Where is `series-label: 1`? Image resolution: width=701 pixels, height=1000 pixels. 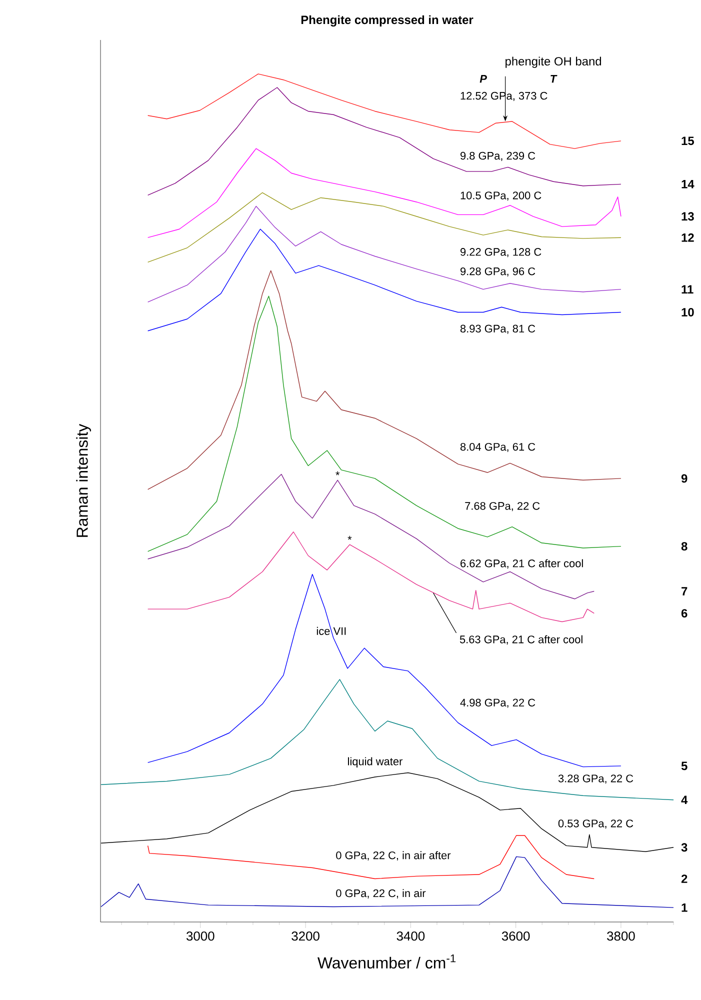
series-label: 1 is located at coordinates (685, 907).